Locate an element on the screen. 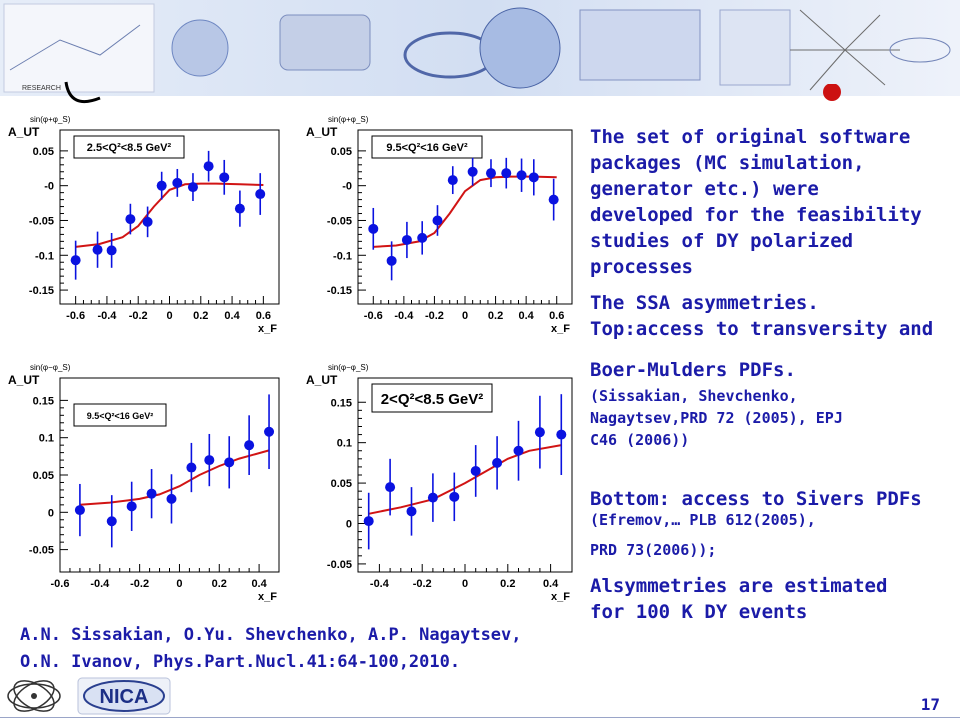  banner-caption: RESEARCH is located at coordinates (41, 88).